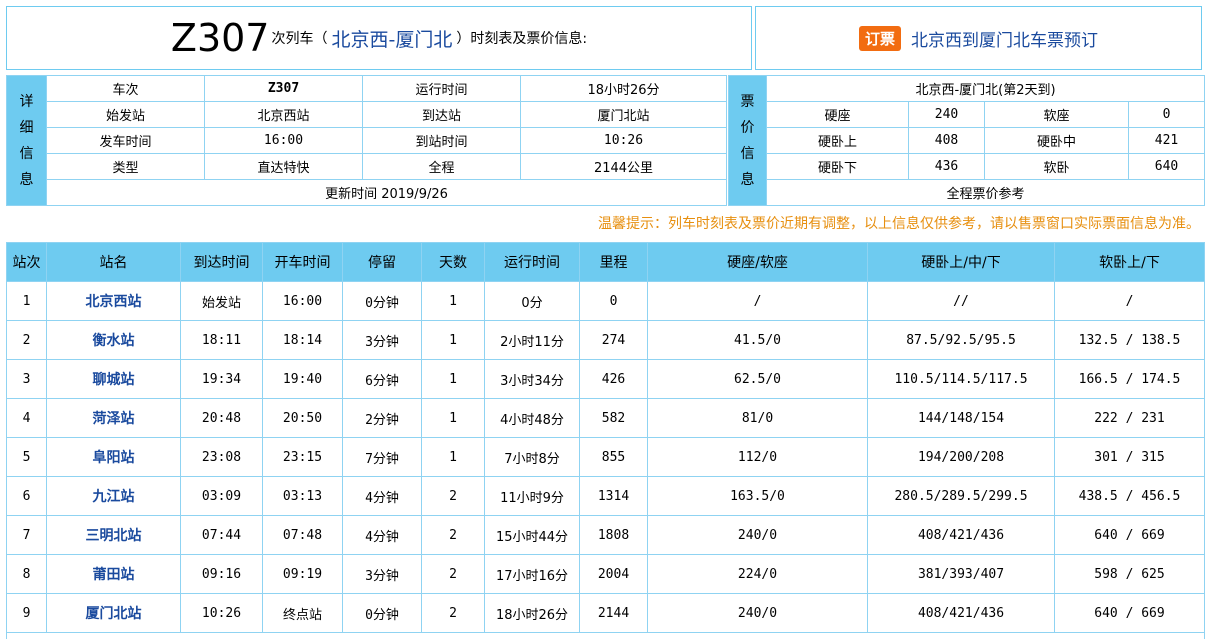 This screenshot has width=1214, height=639. I want to click on distance: 0, so click(614, 301).